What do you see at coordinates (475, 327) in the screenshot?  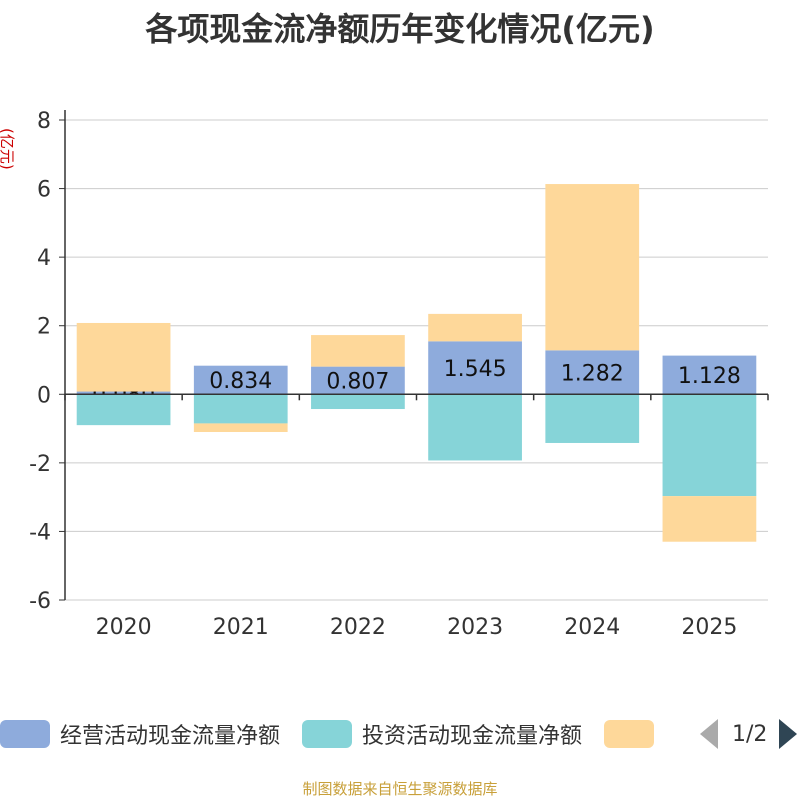 I see `bar-series2-2023` at bounding box center [475, 327].